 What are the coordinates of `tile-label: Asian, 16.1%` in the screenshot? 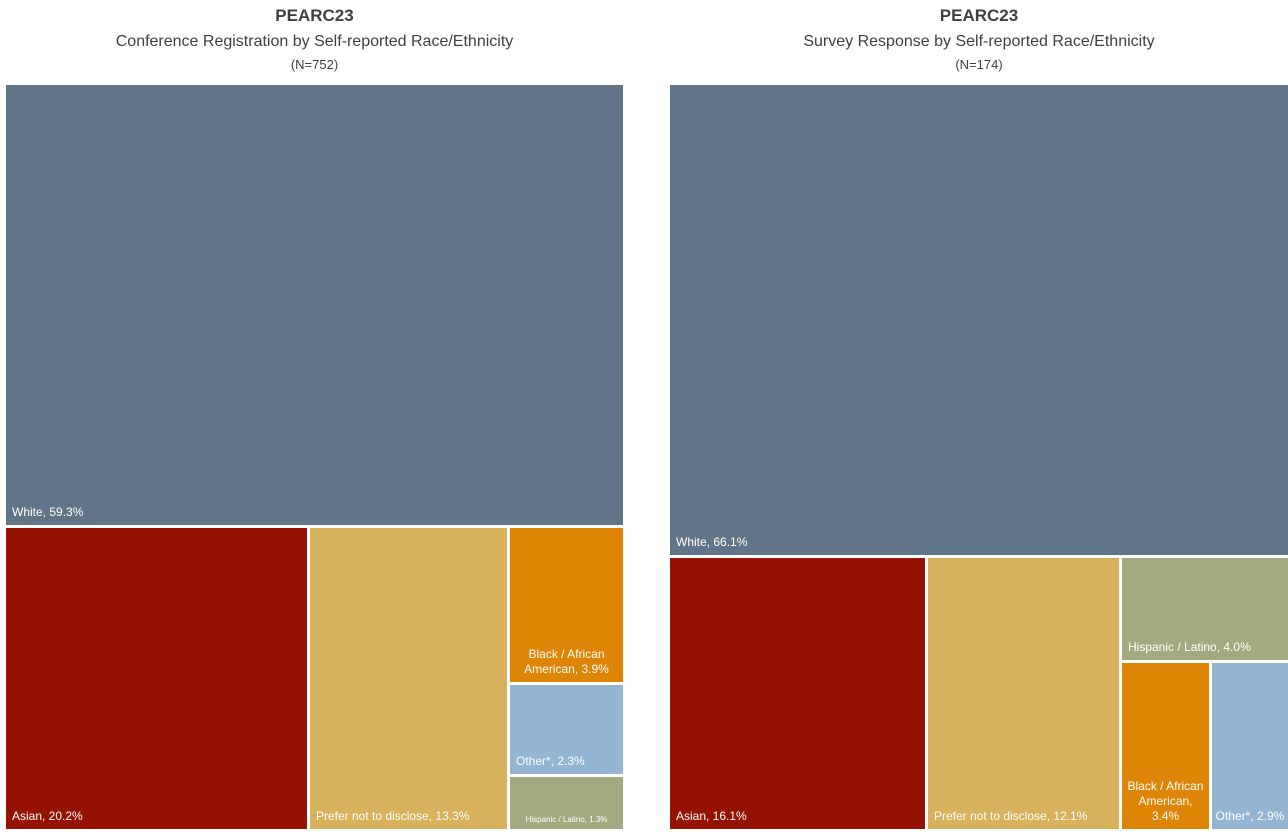 It's located at (711, 816).